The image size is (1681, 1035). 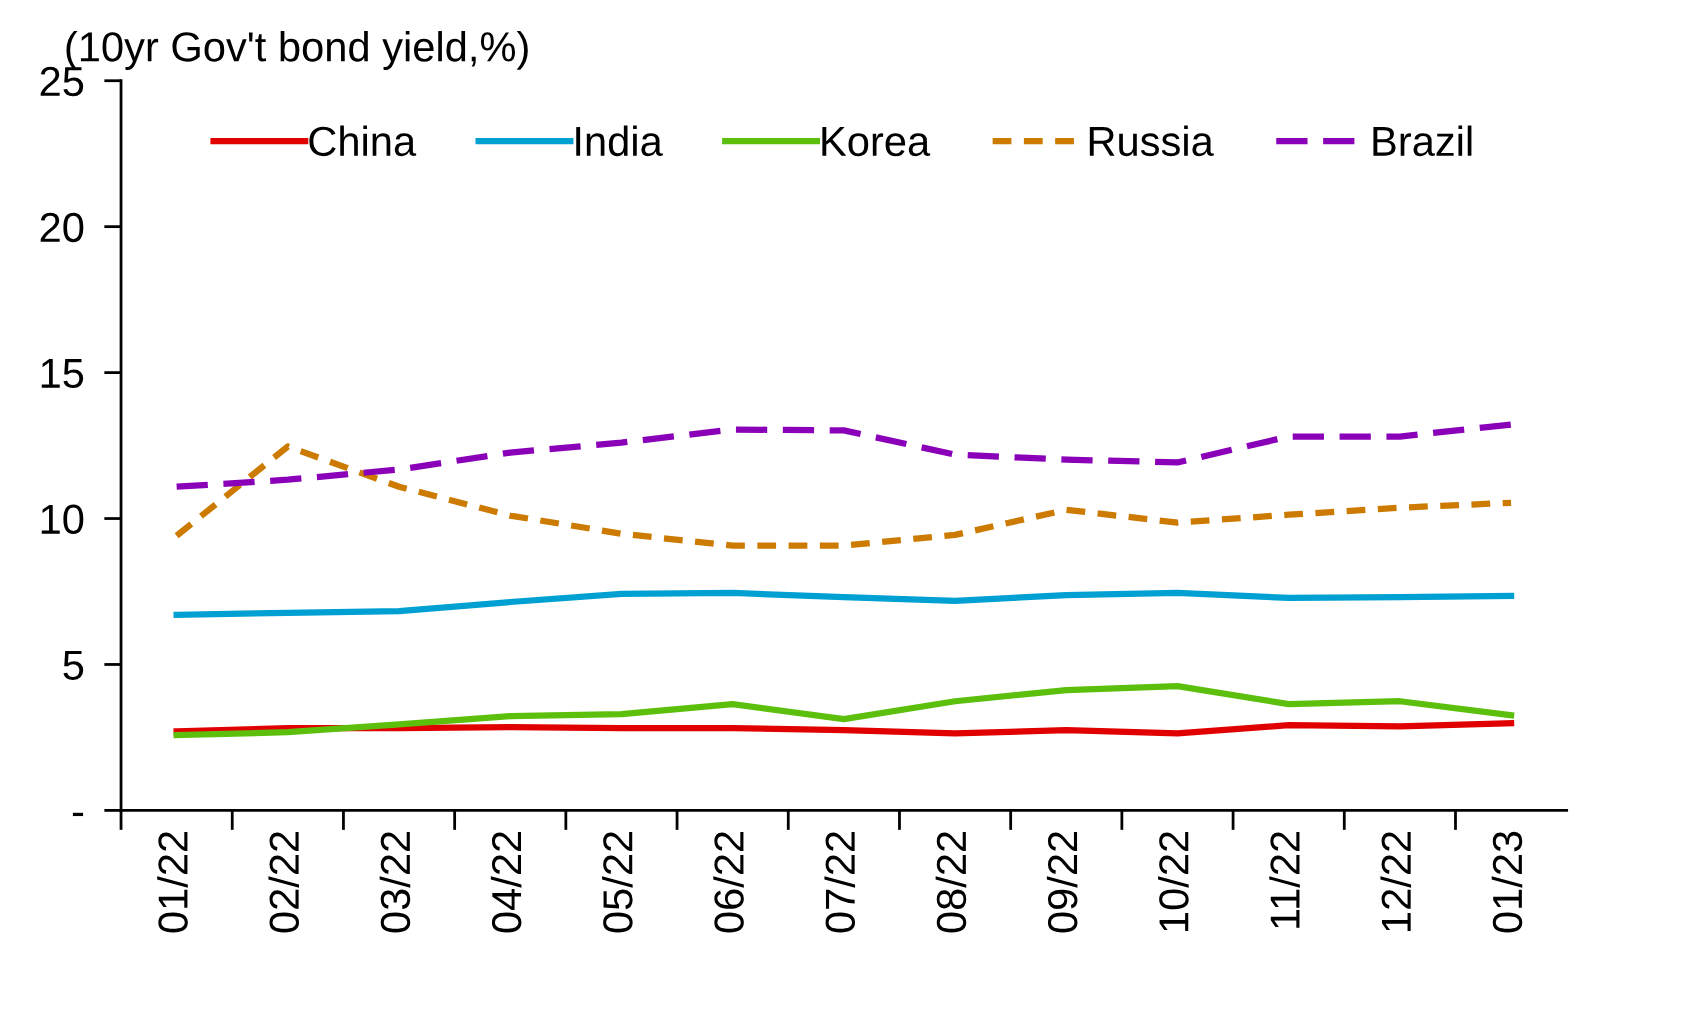 What do you see at coordinates (840, 882) in the screenshot?
I see `x-tick-label: 07/22` at bounding box center [840, 882].